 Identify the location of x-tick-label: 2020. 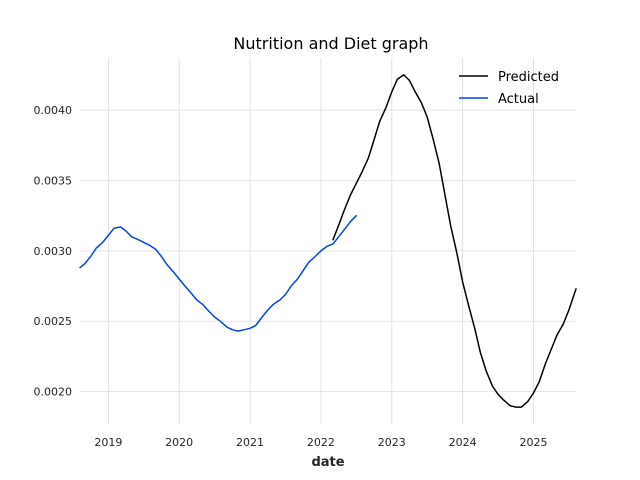
(179, 442).